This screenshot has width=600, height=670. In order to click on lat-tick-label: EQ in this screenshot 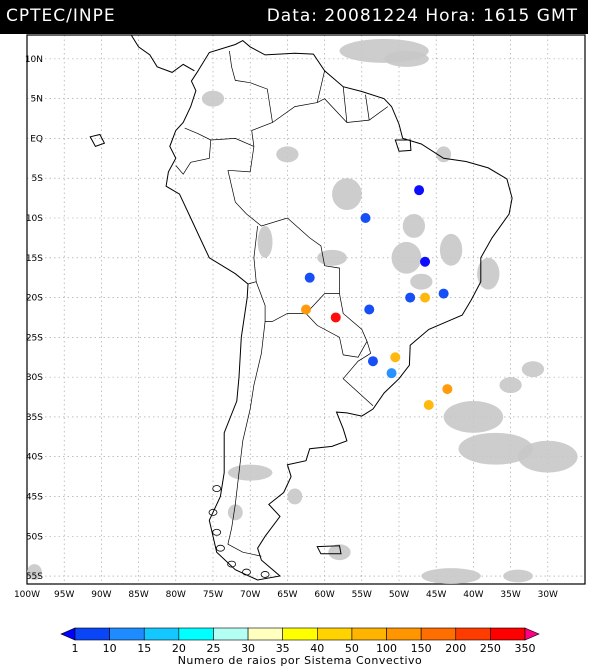, I will do `click(36, 139)`.